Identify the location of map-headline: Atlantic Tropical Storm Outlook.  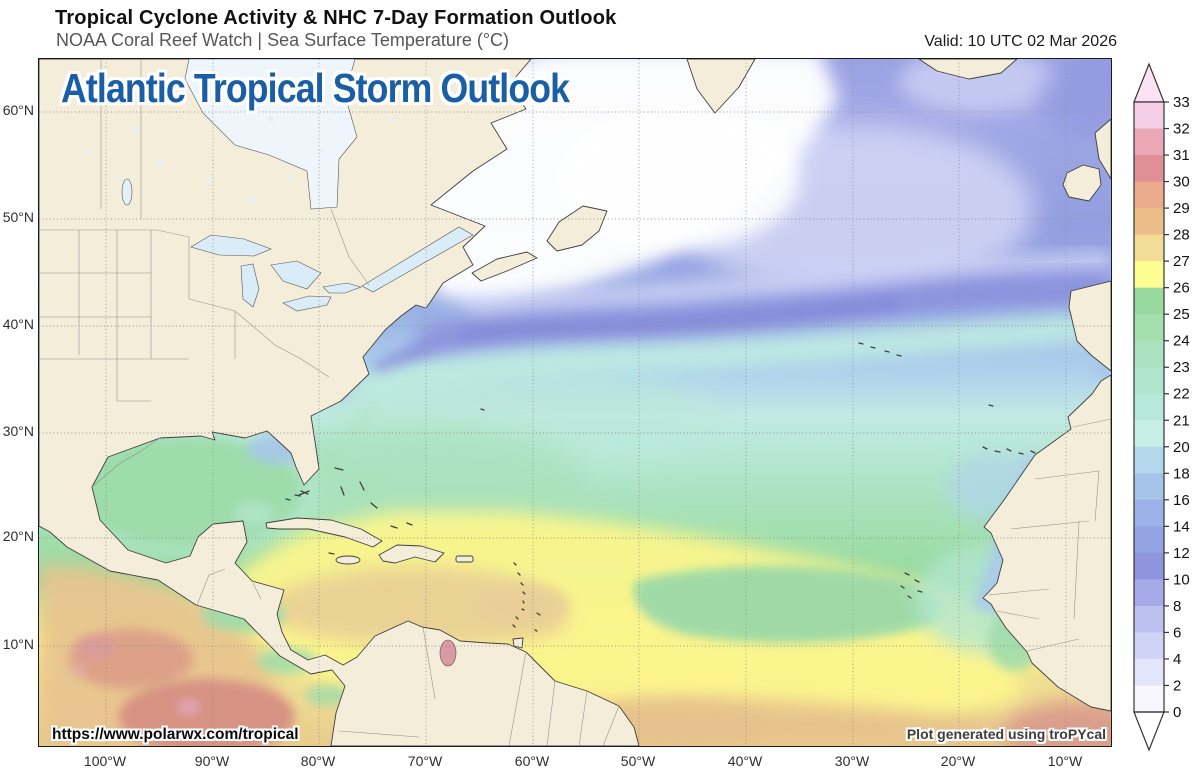
(315, 88).